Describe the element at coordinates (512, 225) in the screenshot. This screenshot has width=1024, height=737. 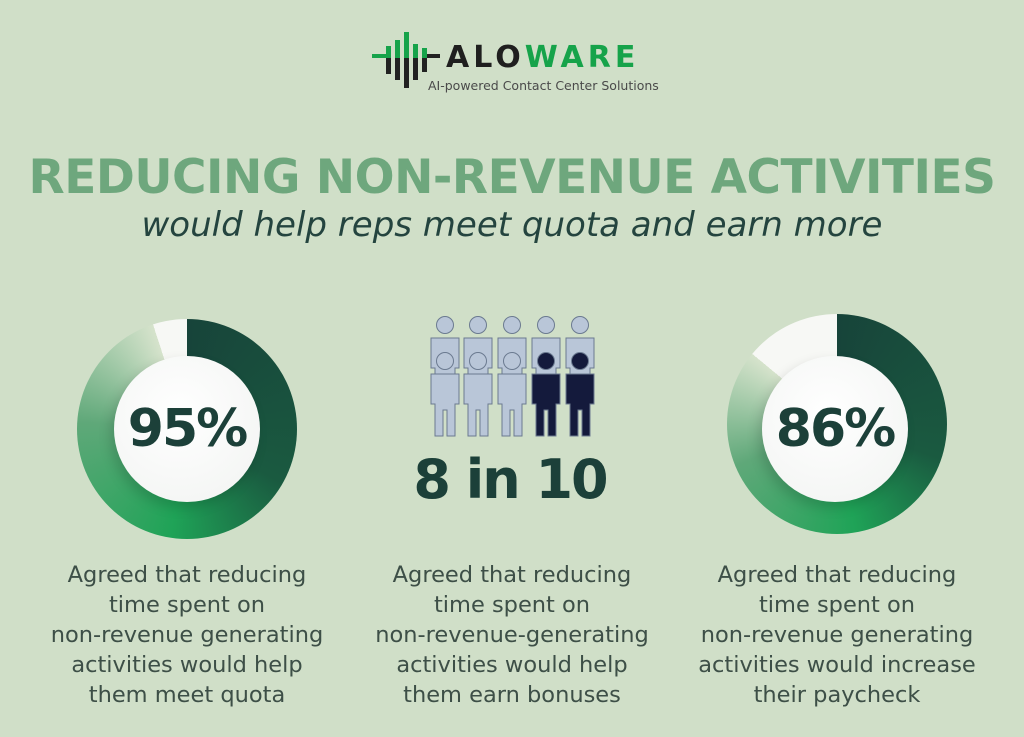
I see `page-subtitle: would help reps meet quota and earn more` at that location.